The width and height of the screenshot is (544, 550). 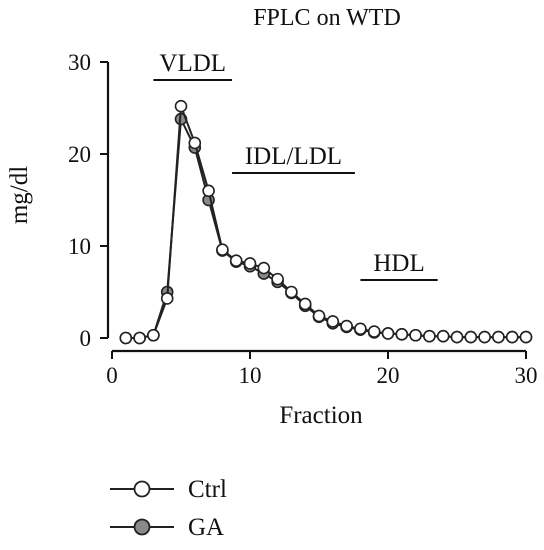 I want to click on annotation-label: HDL, so click(x=398, y=263).